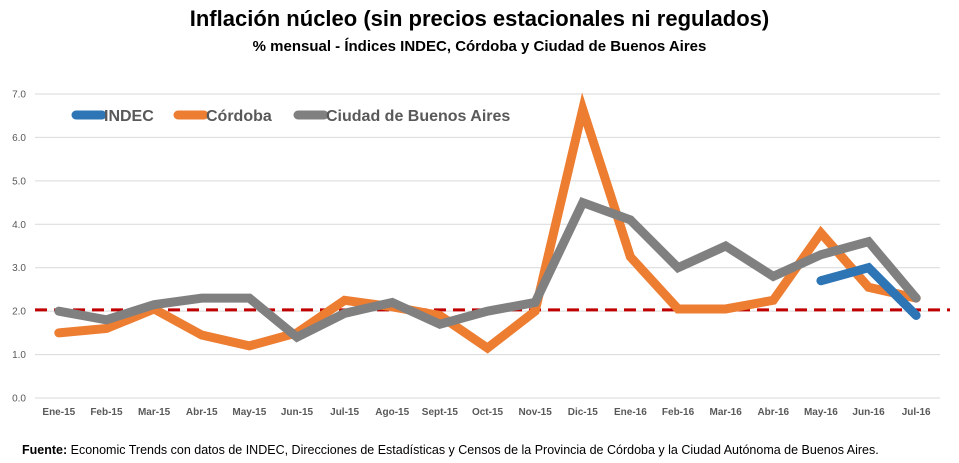 The image size is (959, 463). I want to click on y-tick-label: 7.0, so click(19, 95).